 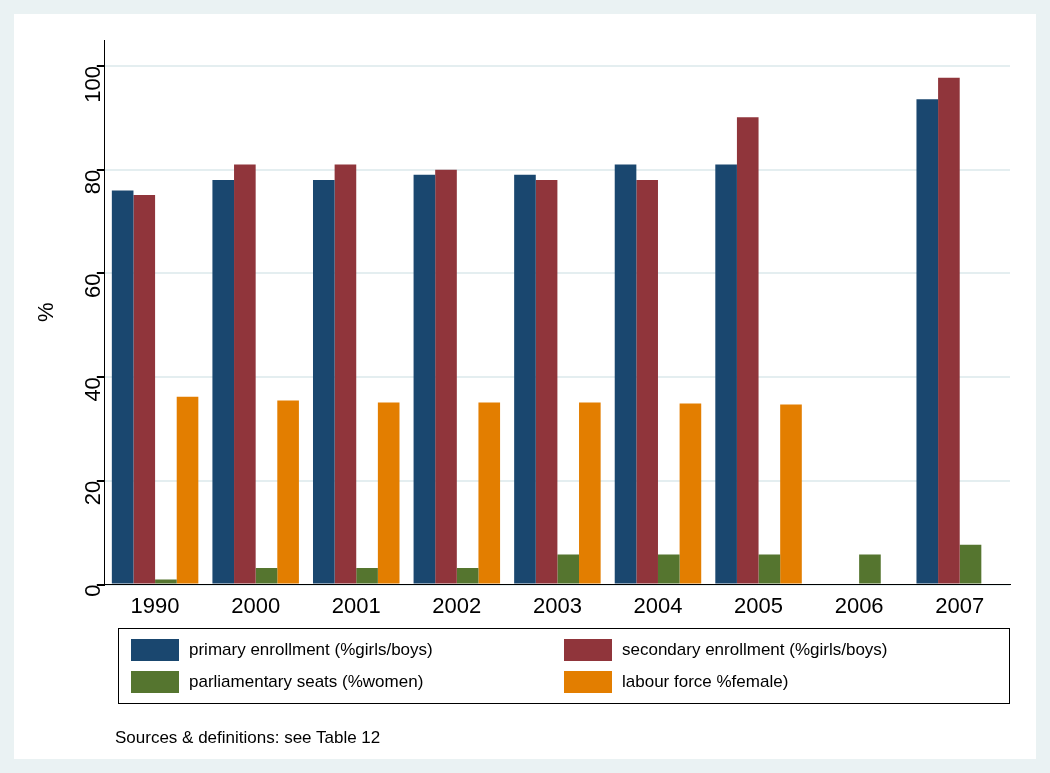 What do you see at coordinates (306, 682) in the screenshot?
I see `legend-label: parliamentary seats (%women)` at bounding box center [306, 682].